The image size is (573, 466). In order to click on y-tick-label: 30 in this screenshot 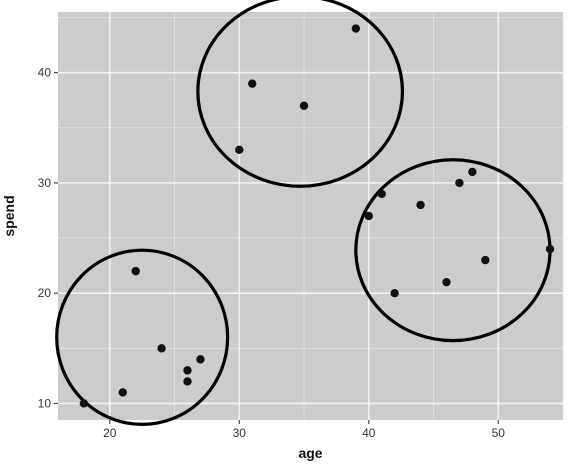, I will do `click(45, 183)`.